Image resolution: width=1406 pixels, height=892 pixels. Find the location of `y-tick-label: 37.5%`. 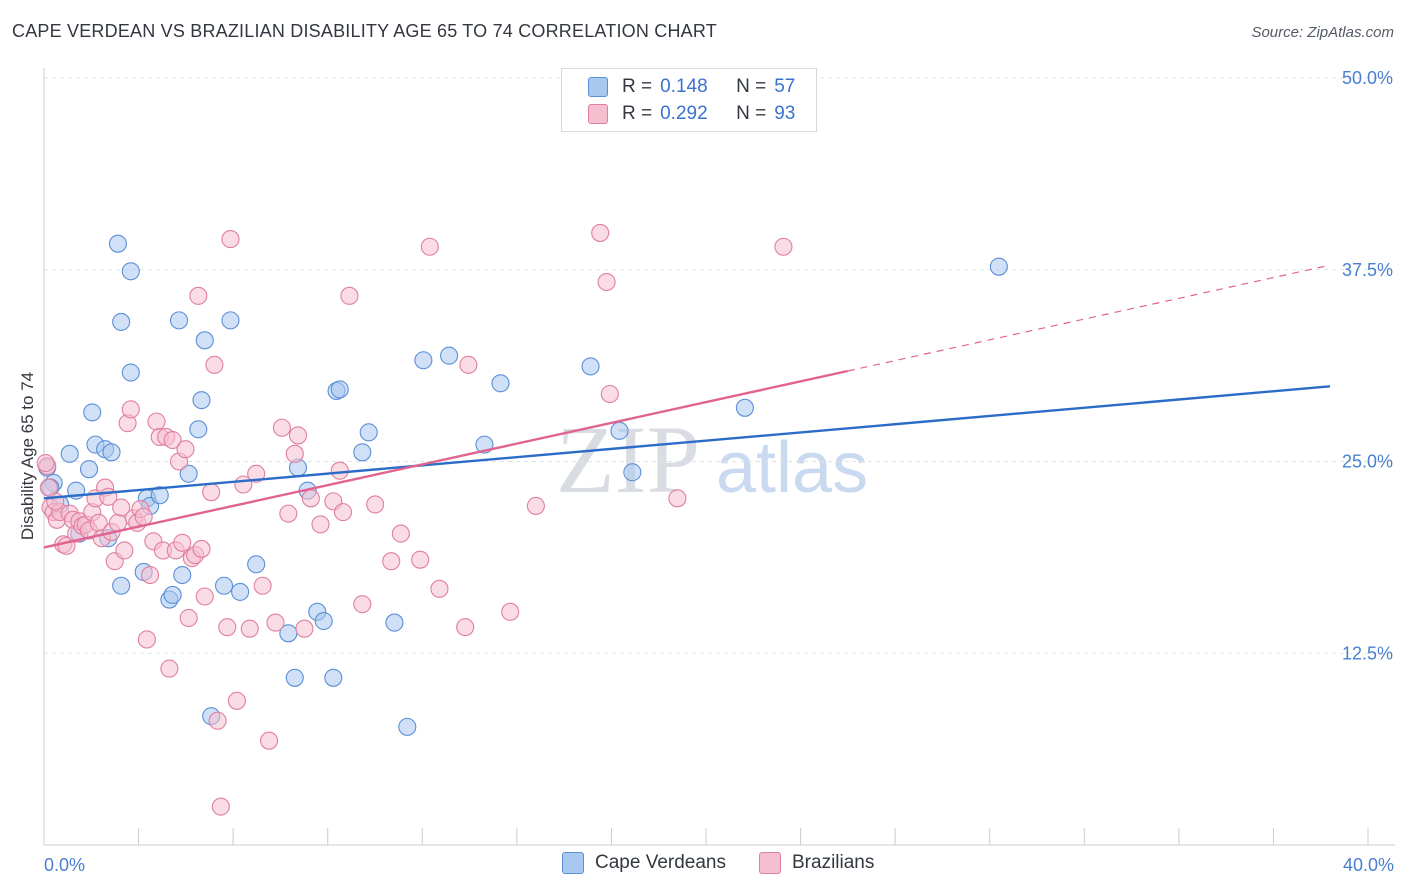

y-tick-label: 37.5% is located at coordinates (1367, 270).